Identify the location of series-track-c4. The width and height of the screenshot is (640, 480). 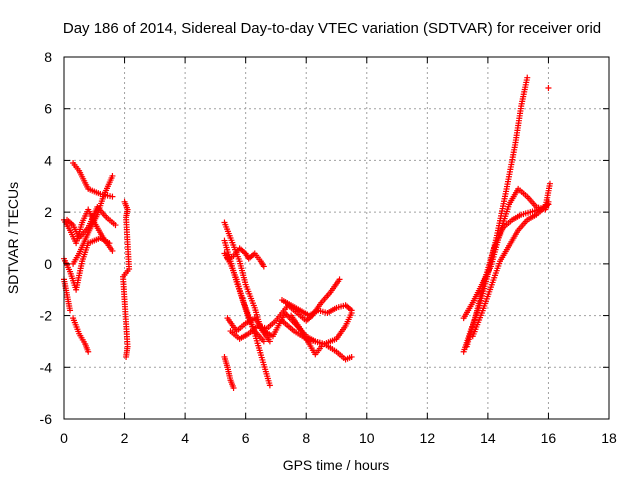
(507, 275).